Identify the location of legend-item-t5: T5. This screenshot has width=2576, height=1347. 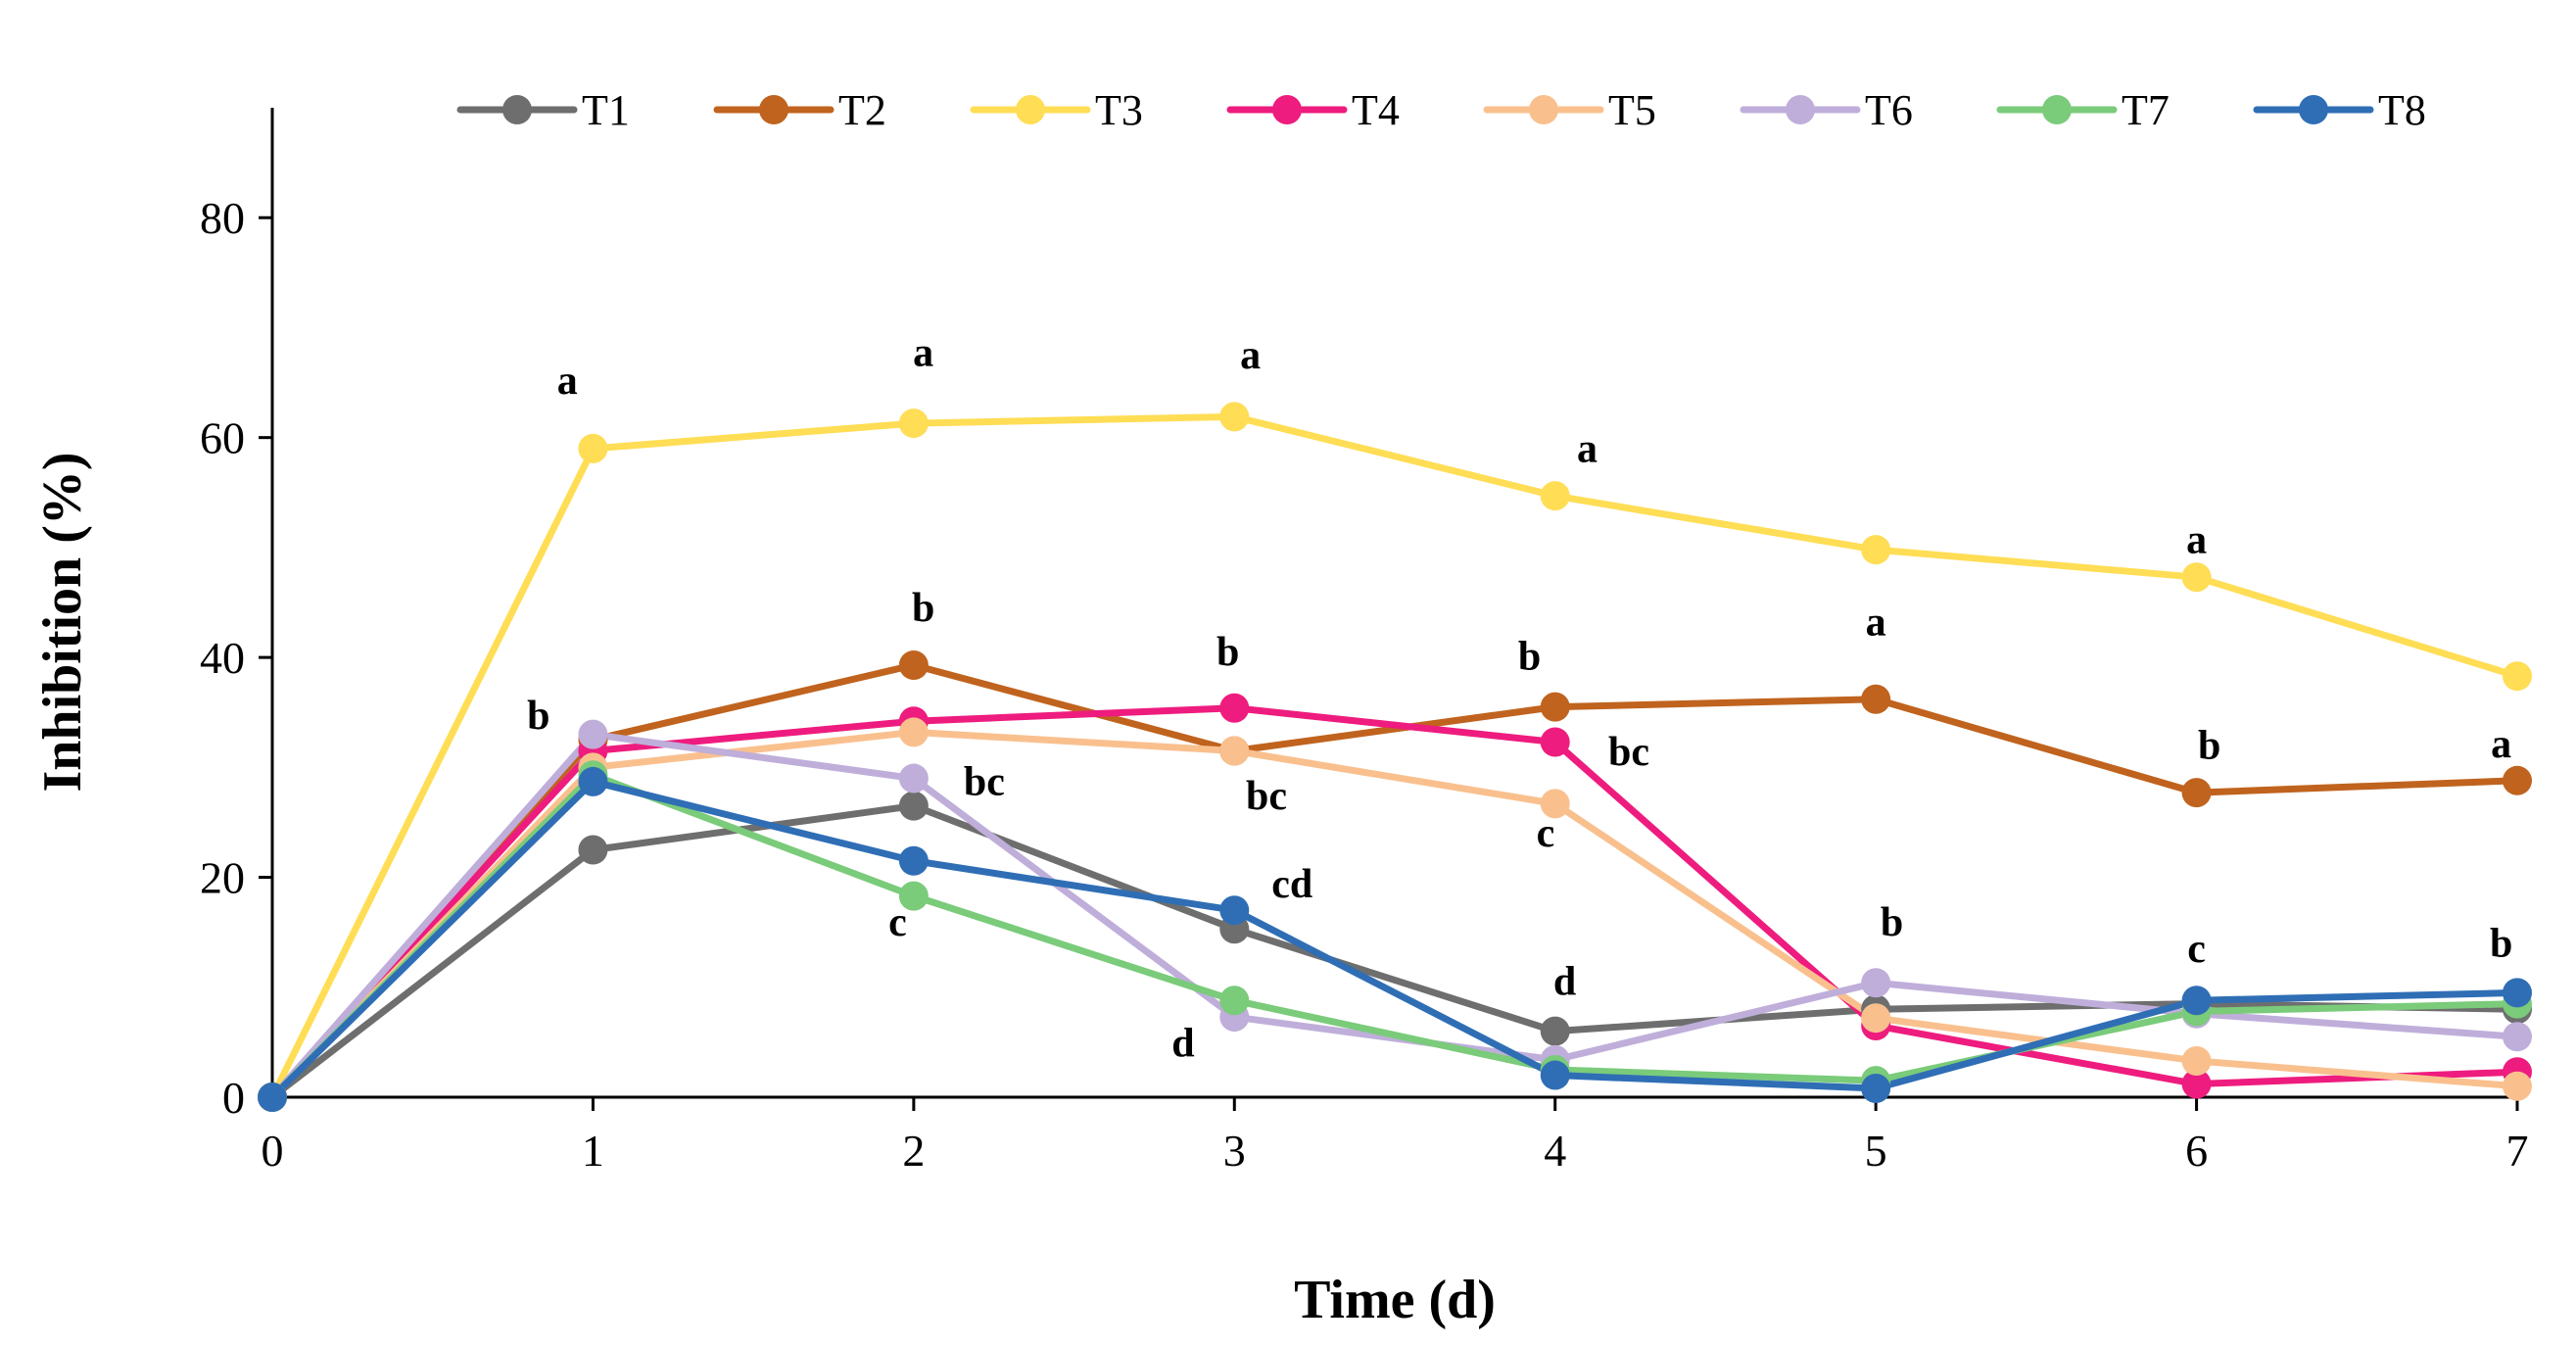
(1569, 110).